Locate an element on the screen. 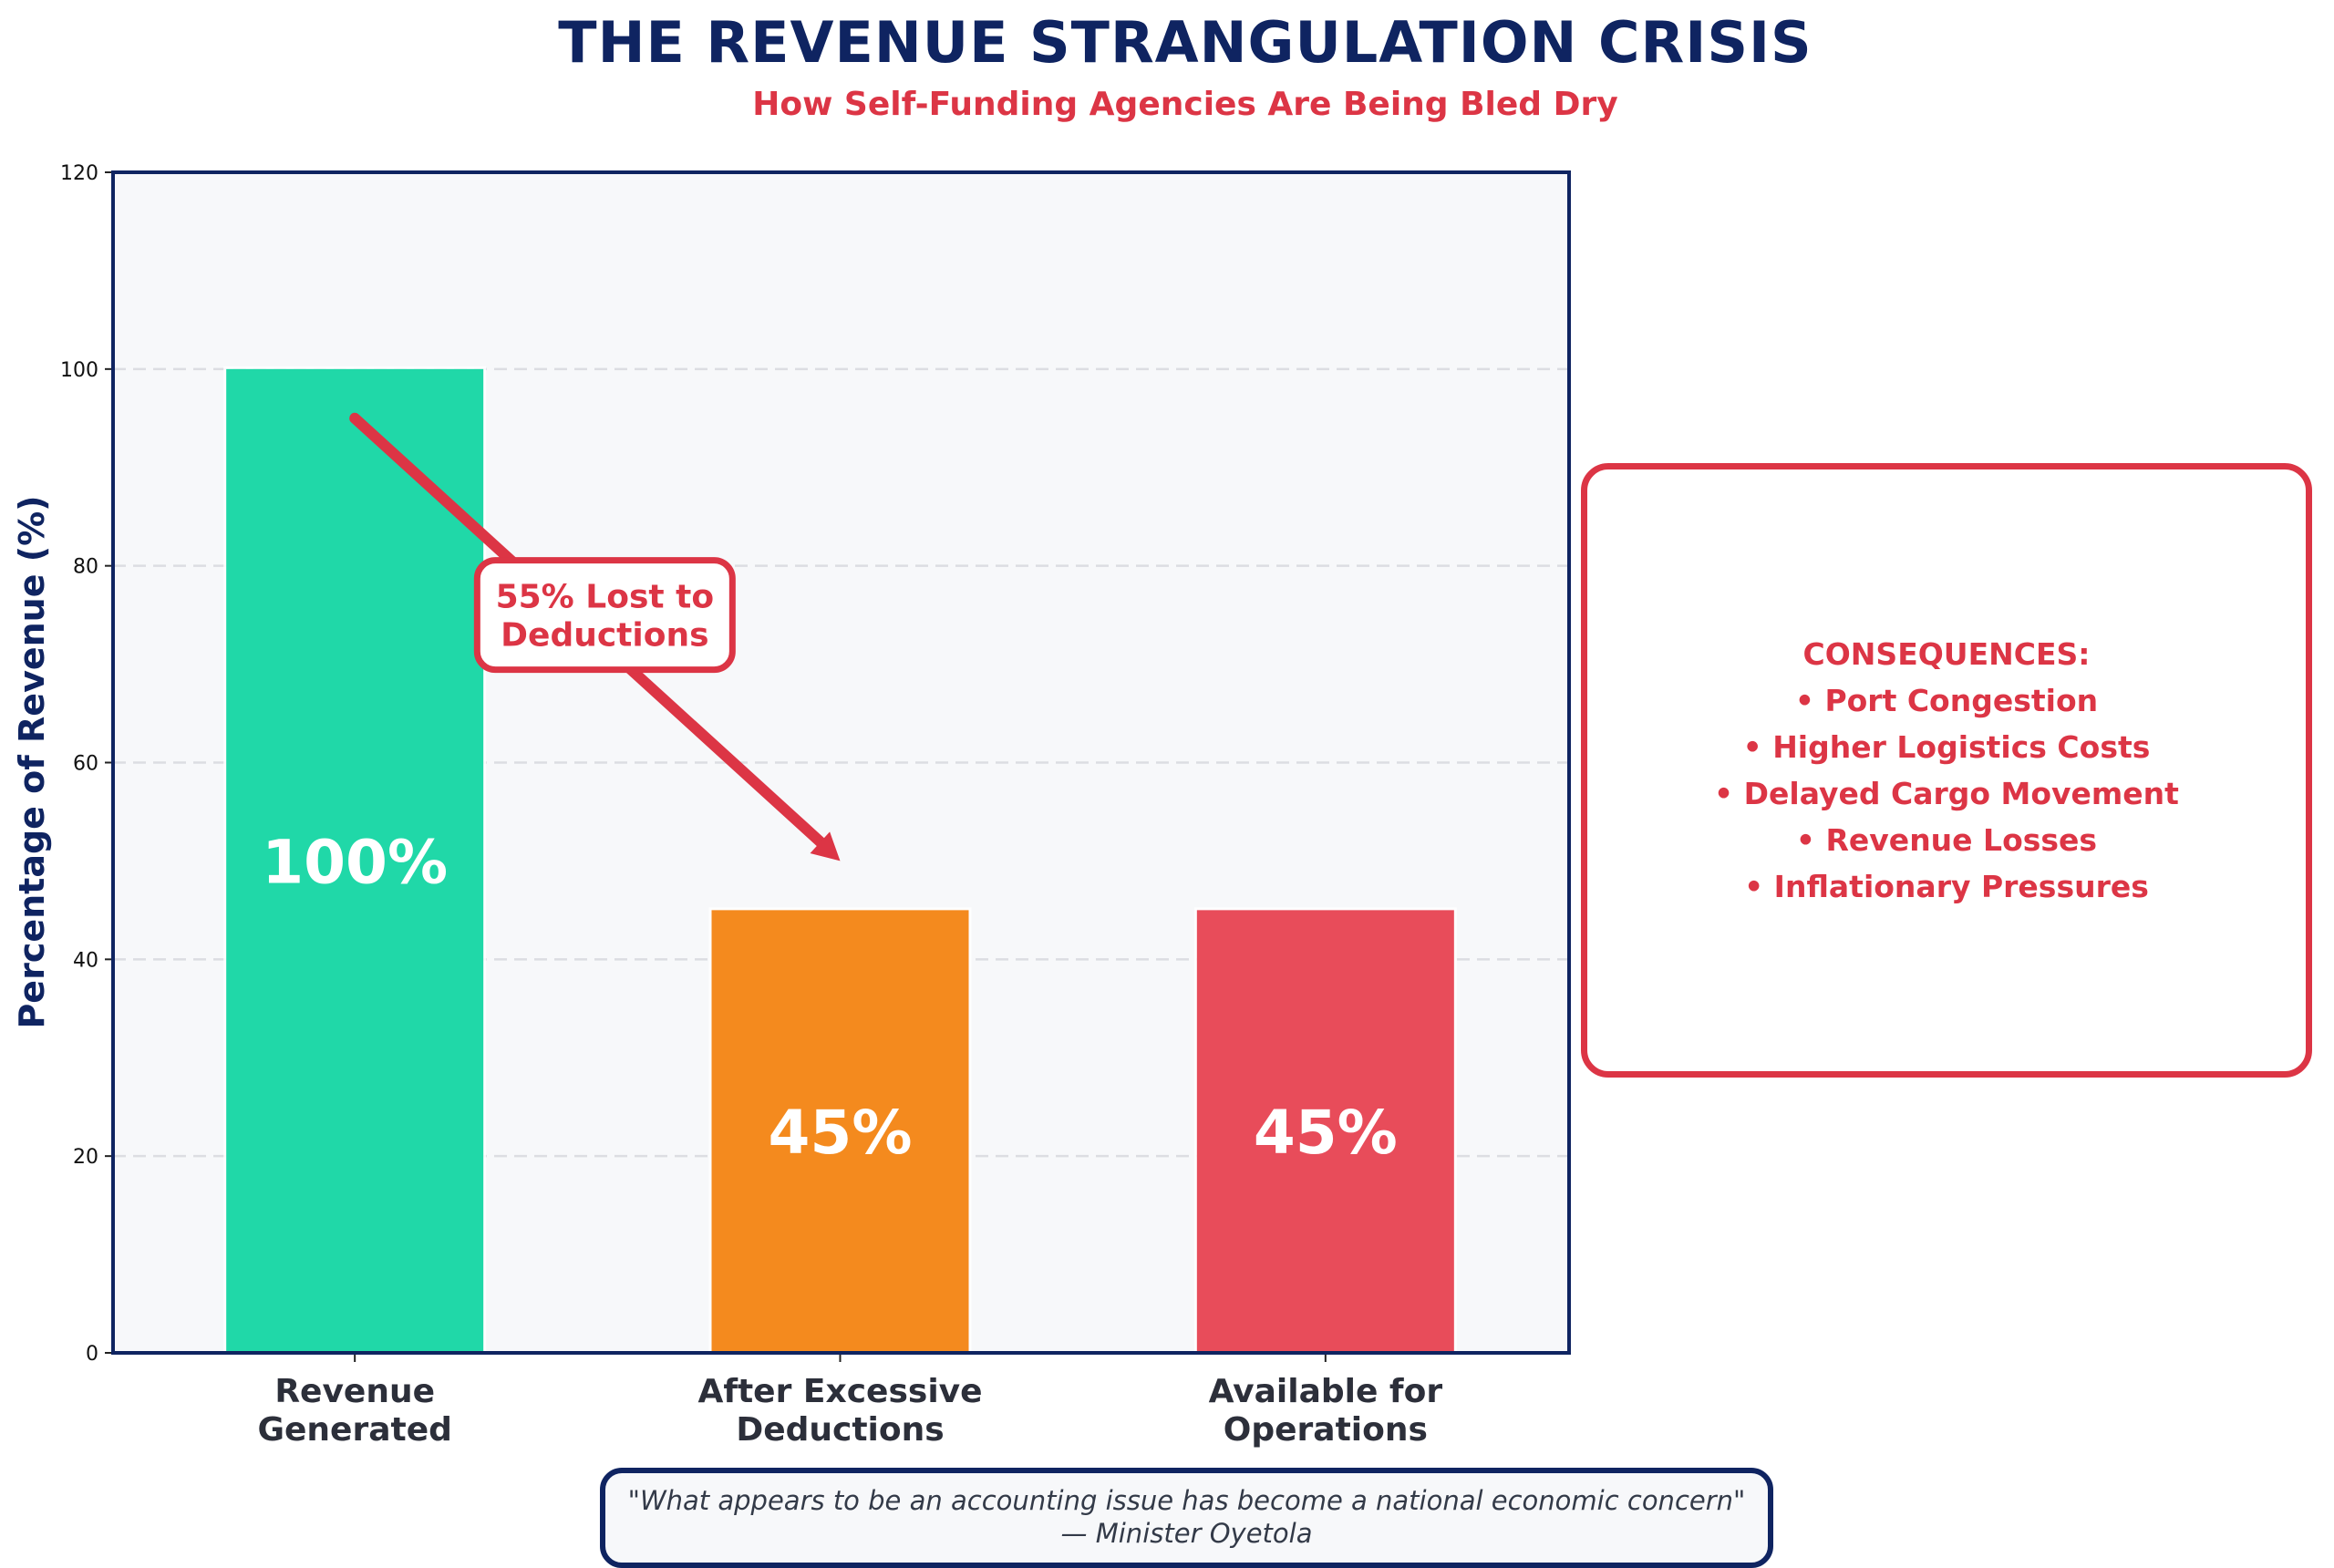  y-tick-label: 100 is located at coordinates (79, 370).